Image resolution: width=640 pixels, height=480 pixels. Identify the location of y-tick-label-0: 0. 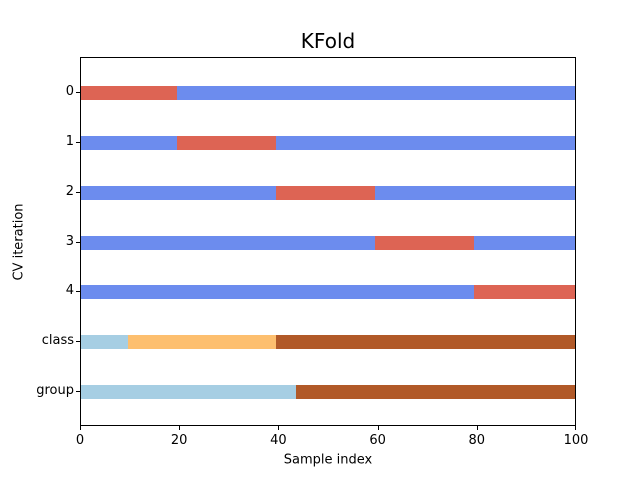
(69, 91).